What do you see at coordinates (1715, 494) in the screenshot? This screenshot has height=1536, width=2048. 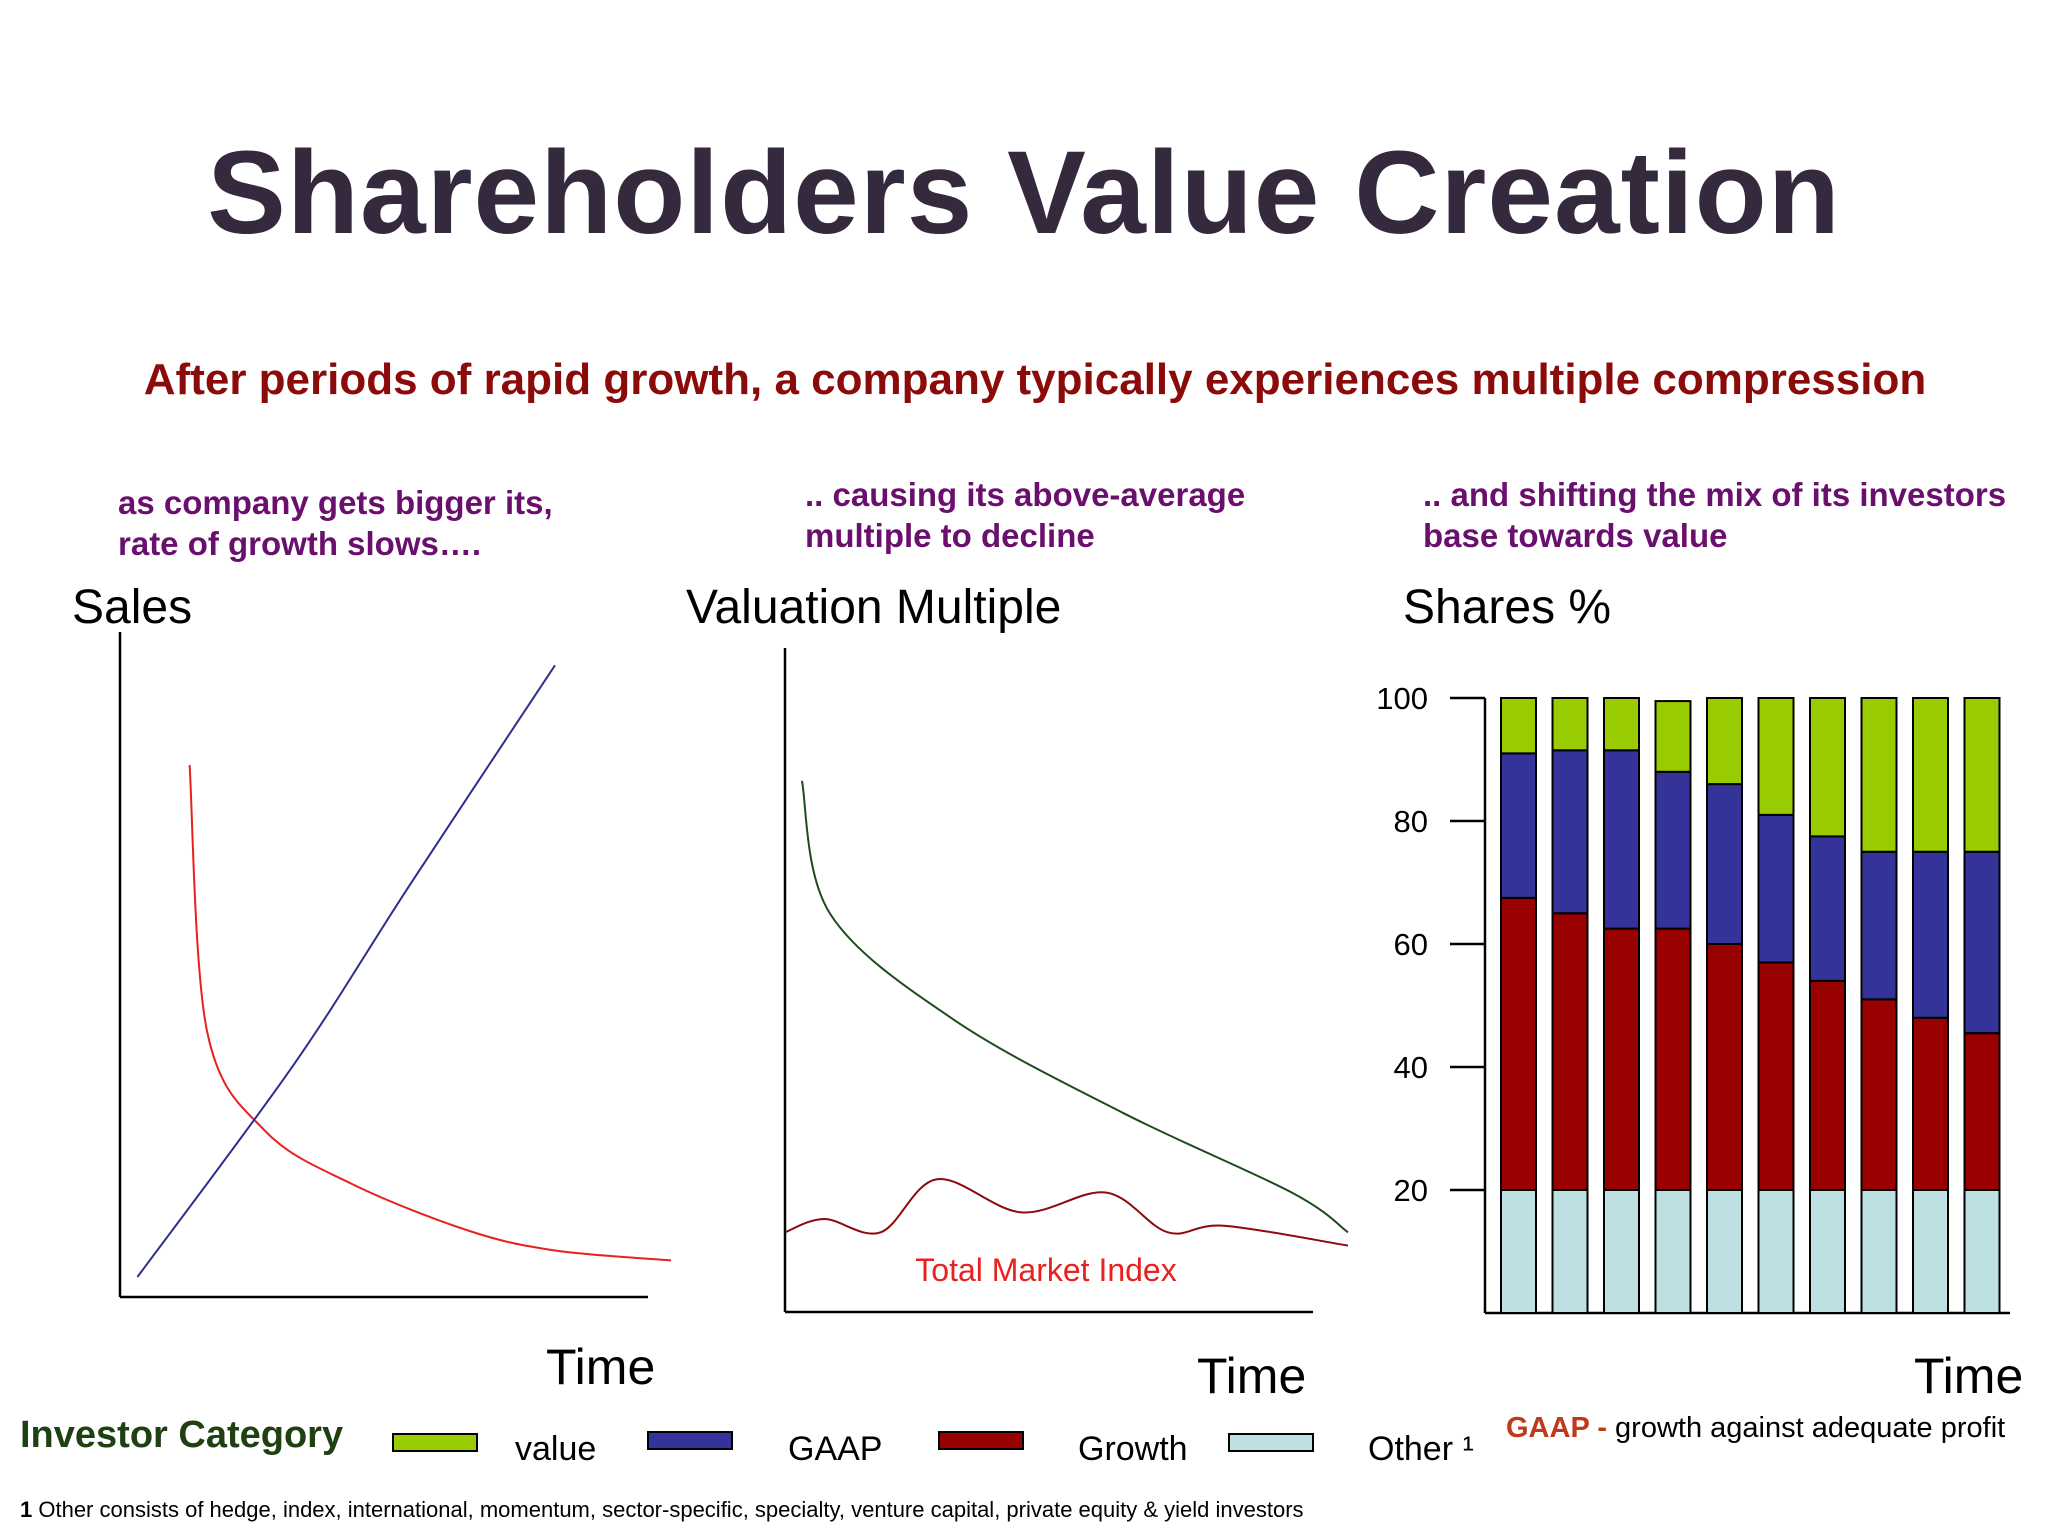 I see `shares-caption-line1: .. and shifting the mix of its investors` at bounding box center [1715, 494].